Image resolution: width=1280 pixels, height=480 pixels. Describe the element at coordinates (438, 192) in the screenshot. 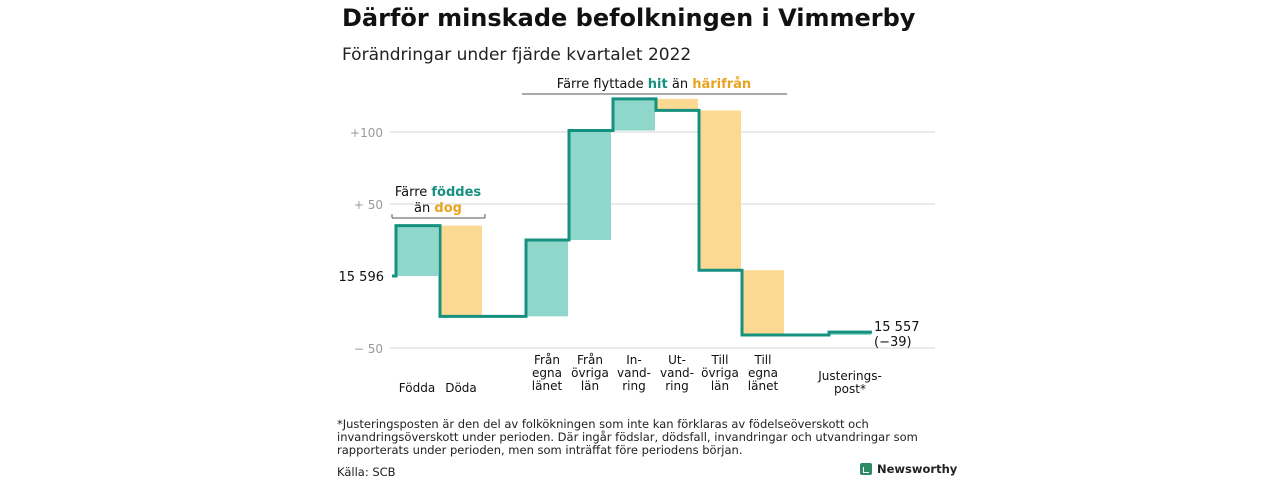

I see `annotation-births-deaths: Färre föddes` at that location.